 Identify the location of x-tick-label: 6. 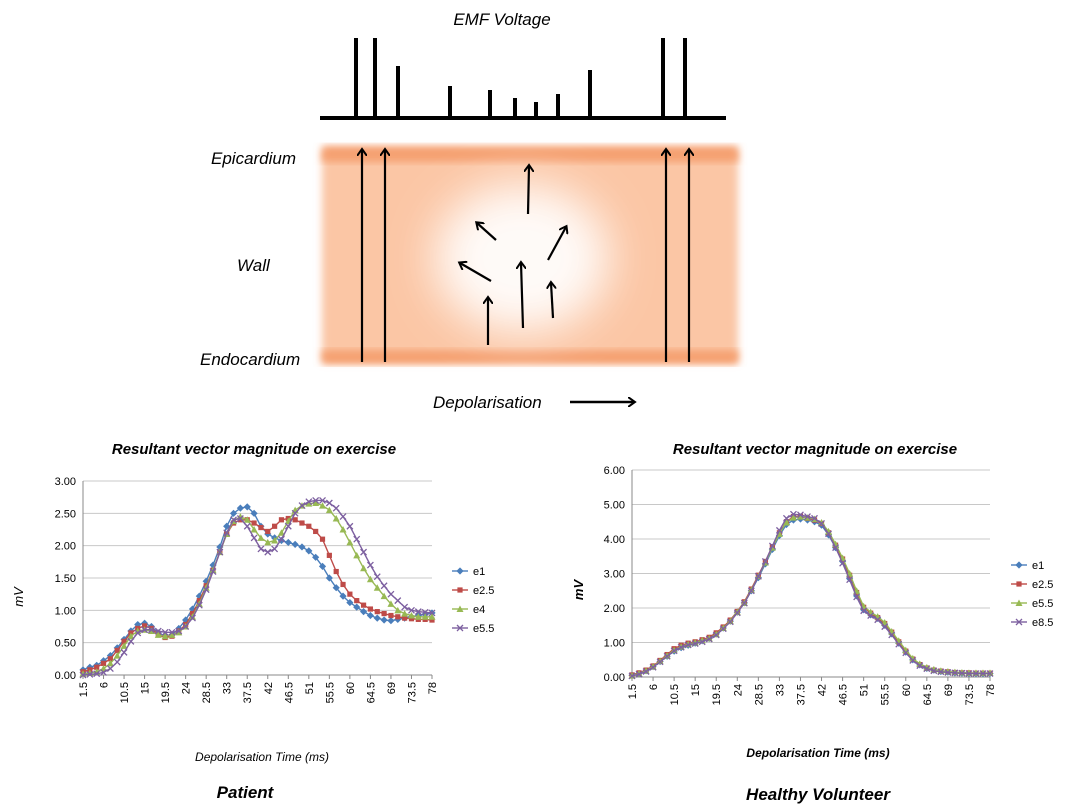
(654, 687).